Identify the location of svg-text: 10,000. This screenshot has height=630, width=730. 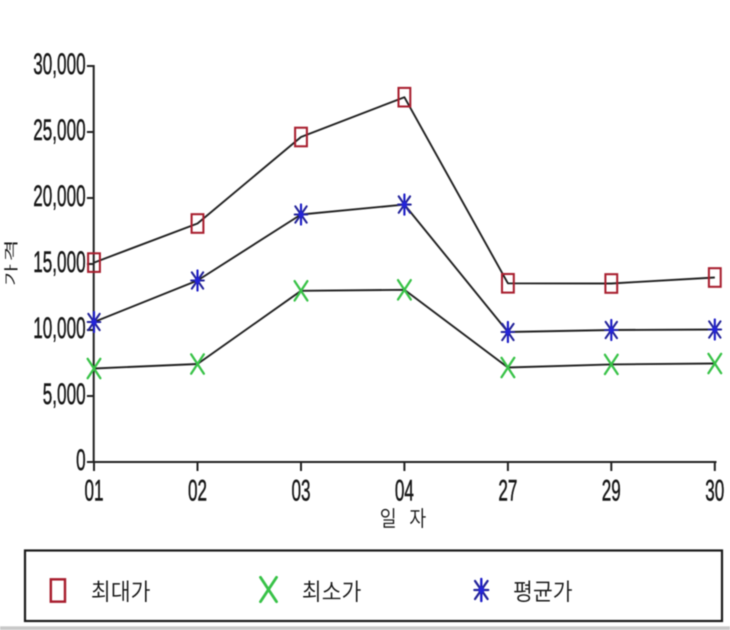
(59, 328).